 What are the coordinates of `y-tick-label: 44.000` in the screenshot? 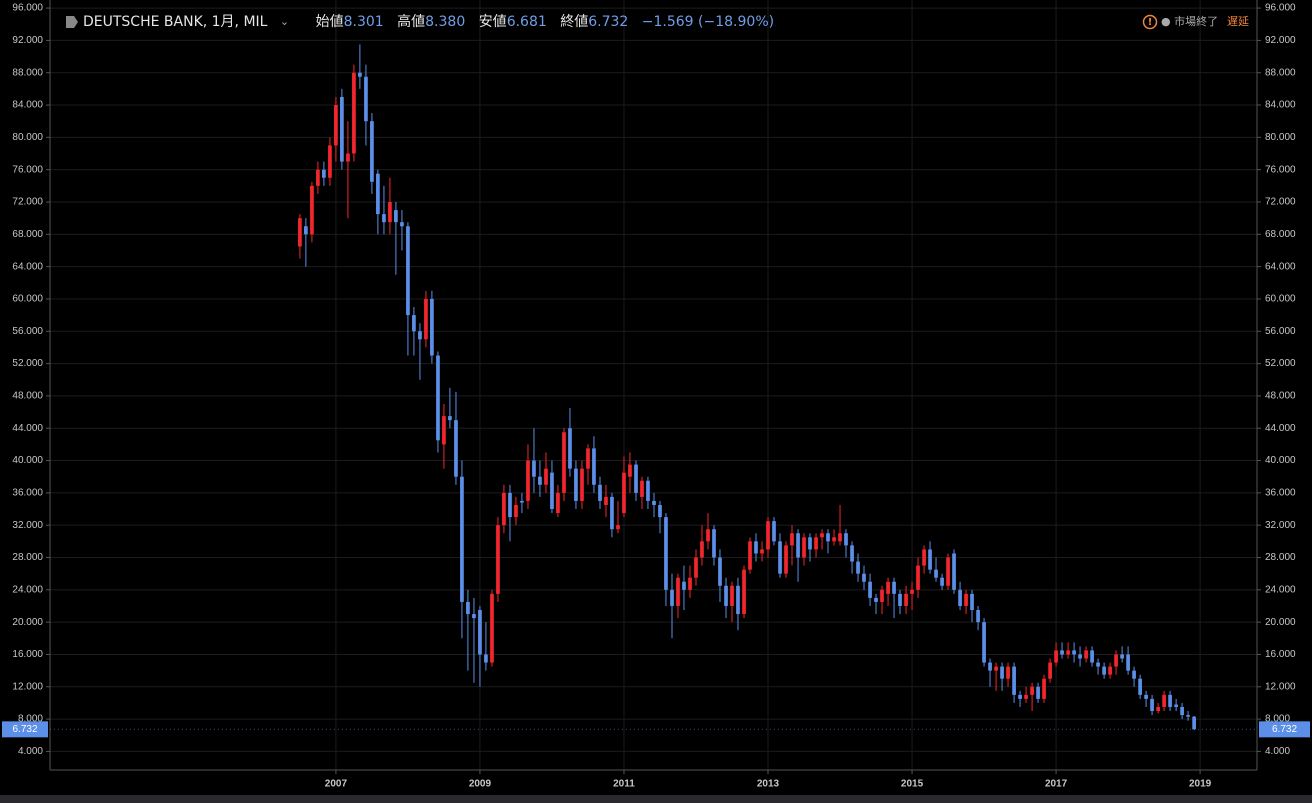 It's located at (27, 428).